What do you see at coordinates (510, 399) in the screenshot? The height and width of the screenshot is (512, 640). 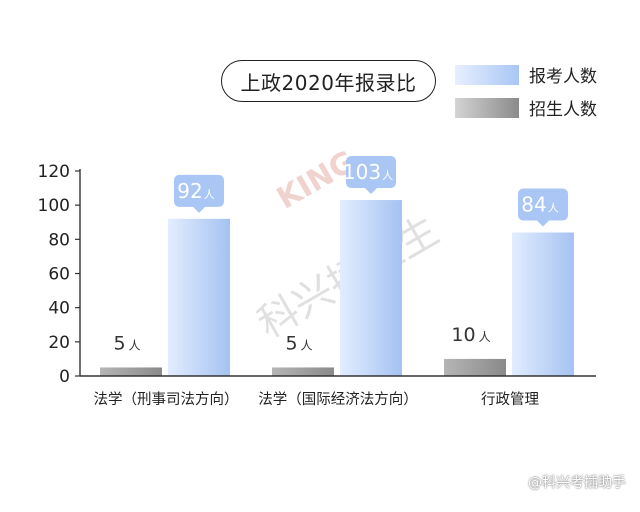 I see `x-tick-label: 行政管理` at bounding box center [510, 399].